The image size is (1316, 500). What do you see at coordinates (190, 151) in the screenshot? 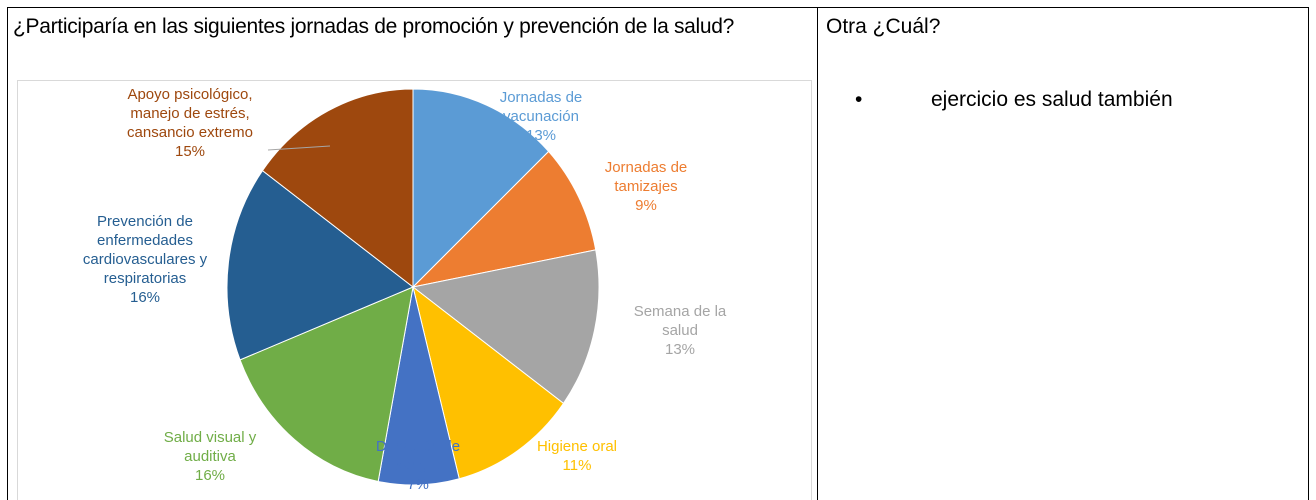
I see `percent-label: 15%` at bounding box center [190, 151].